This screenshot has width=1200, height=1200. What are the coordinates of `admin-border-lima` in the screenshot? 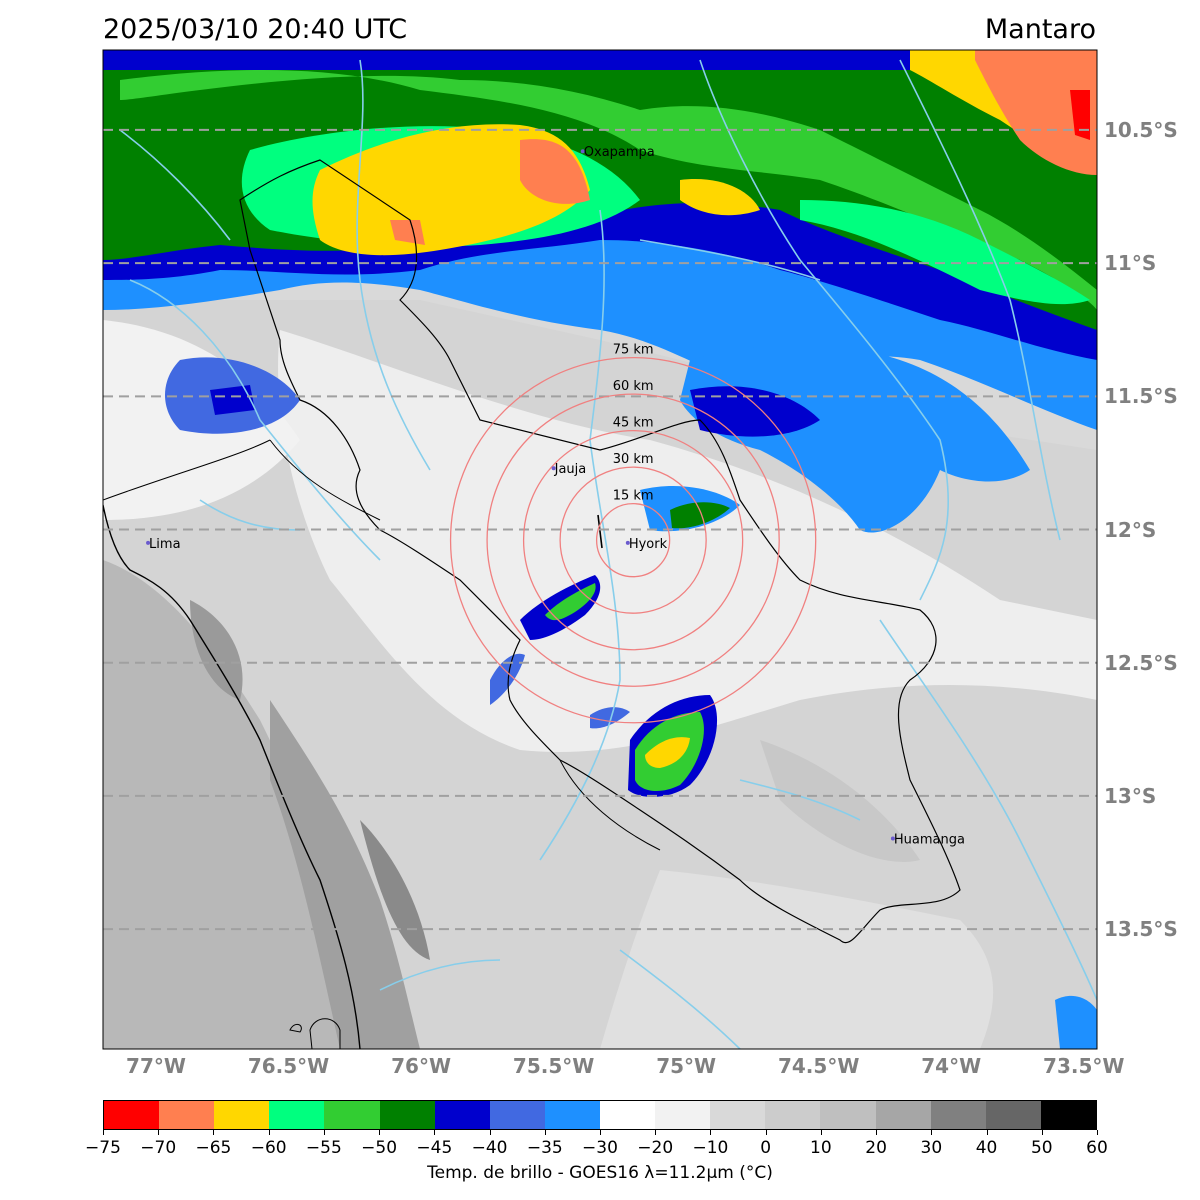 It's located at (187, 470).